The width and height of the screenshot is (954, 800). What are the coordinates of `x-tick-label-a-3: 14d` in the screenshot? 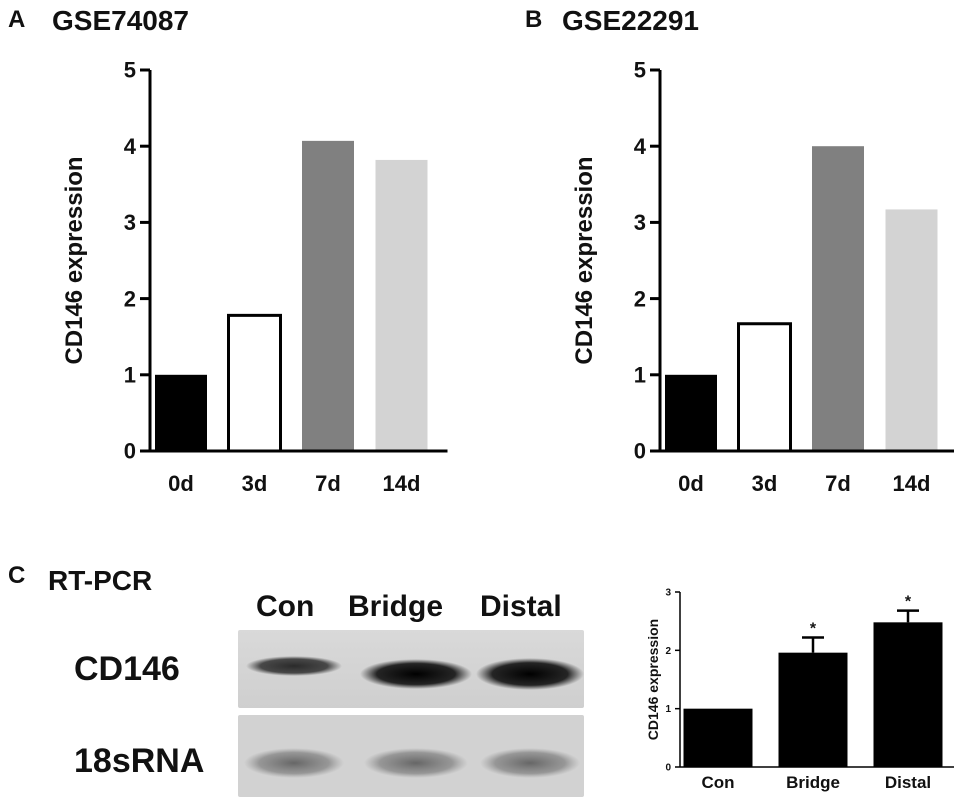 It's located at (402, 483).